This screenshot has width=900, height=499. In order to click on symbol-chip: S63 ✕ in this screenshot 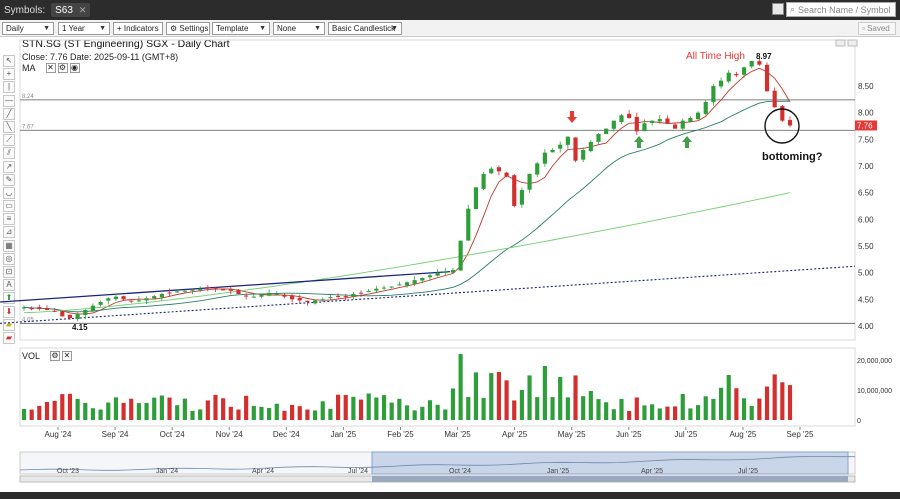, I will do `click(71, 10)`.